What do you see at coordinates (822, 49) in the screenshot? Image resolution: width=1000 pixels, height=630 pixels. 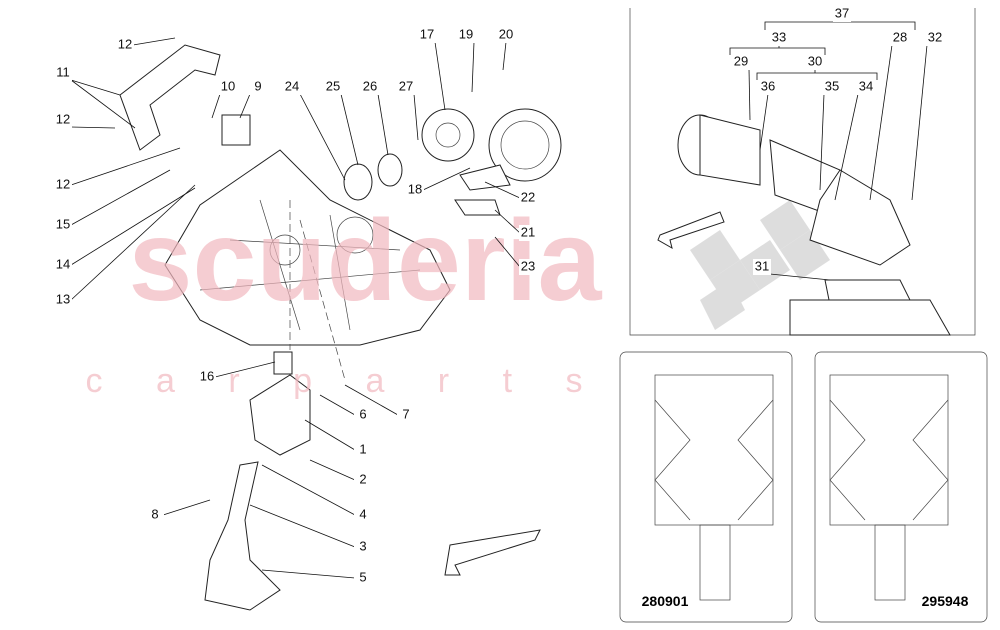 I see `group-bracket` at bounding box center [822, 49].